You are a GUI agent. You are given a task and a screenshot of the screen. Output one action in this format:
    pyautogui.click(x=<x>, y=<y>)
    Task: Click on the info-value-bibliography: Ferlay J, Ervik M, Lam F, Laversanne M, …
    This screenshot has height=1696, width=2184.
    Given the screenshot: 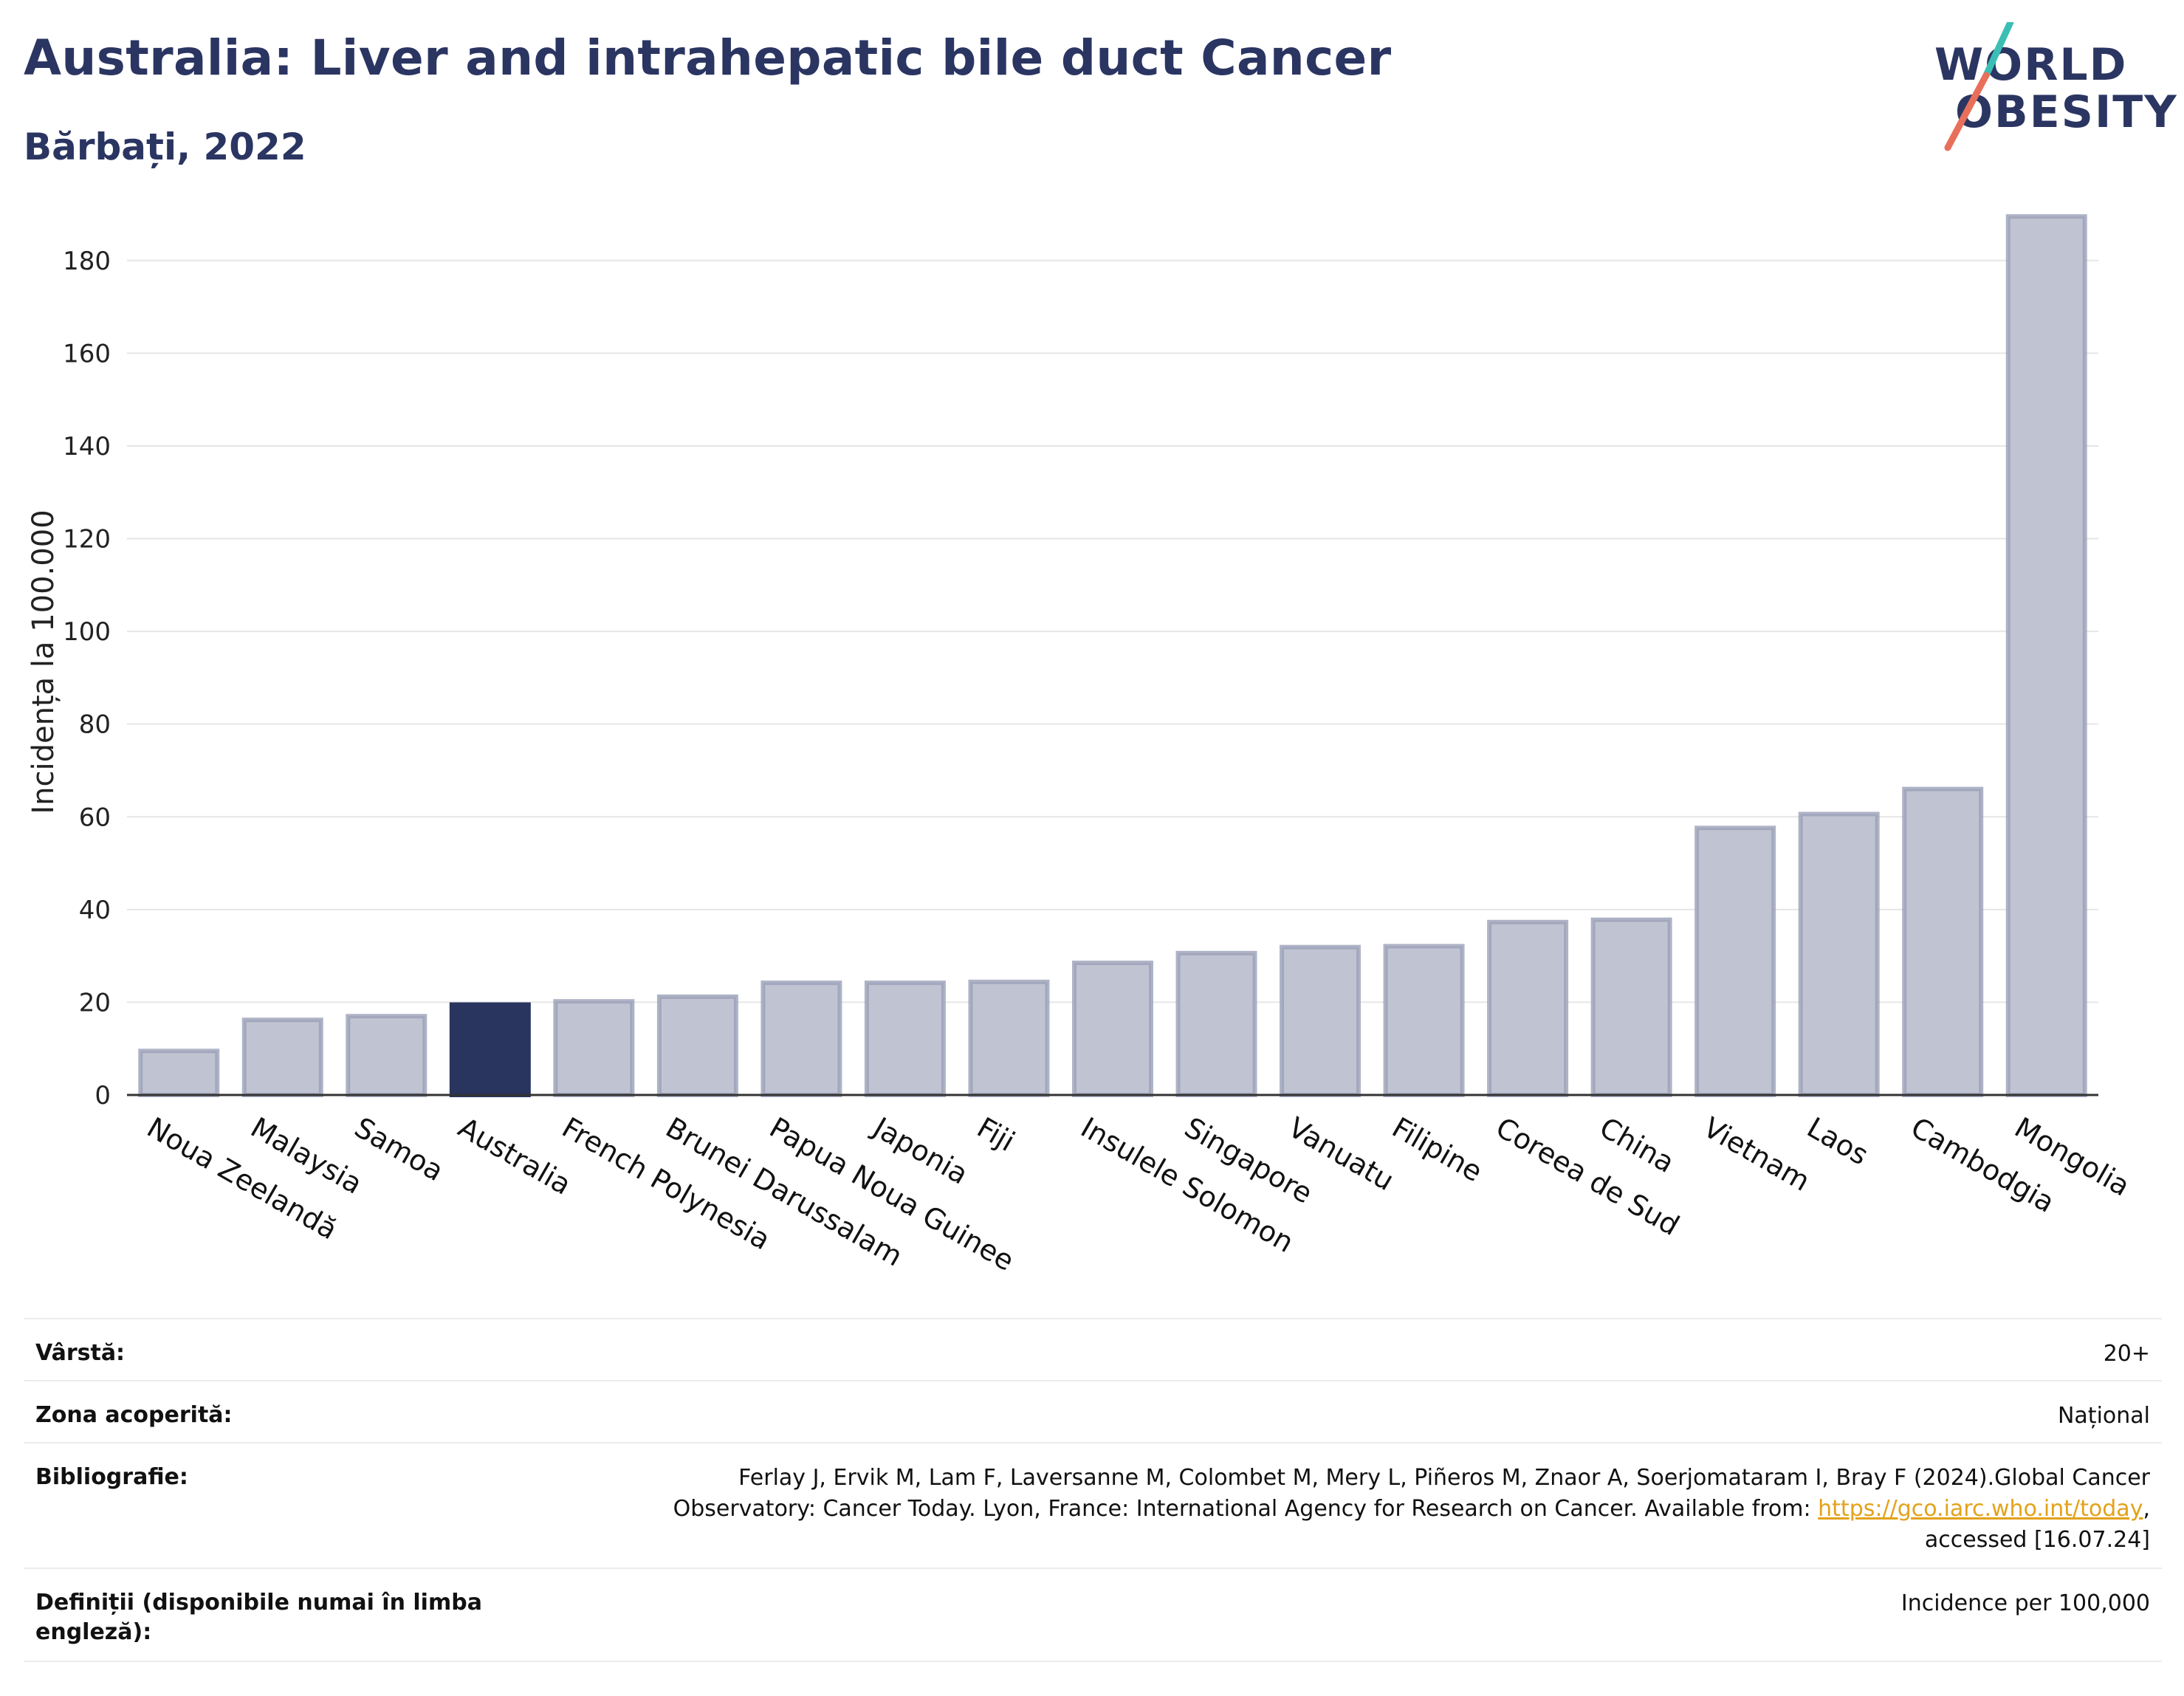 What is the action you would take?
    pyautogui.click(x=1375, y=1509)
    